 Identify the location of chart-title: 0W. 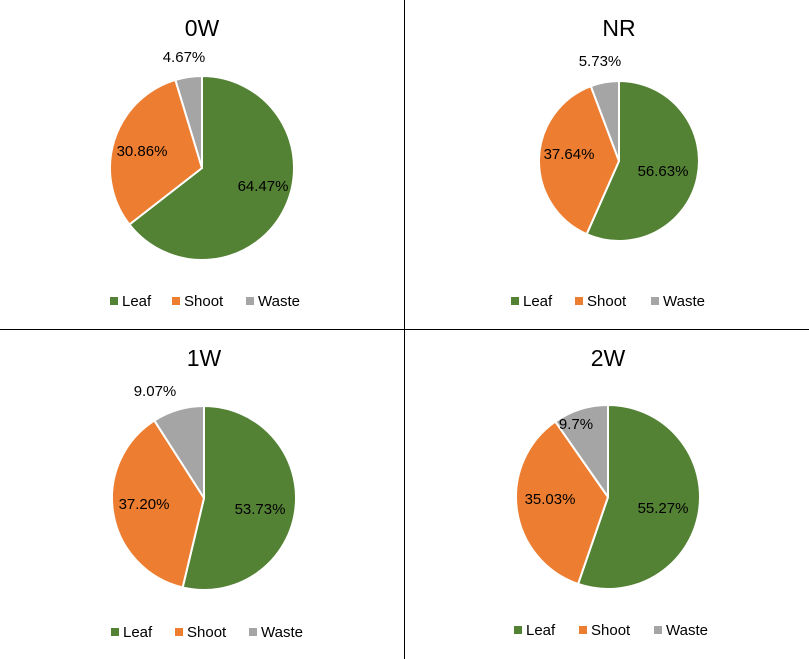
(202, 28).